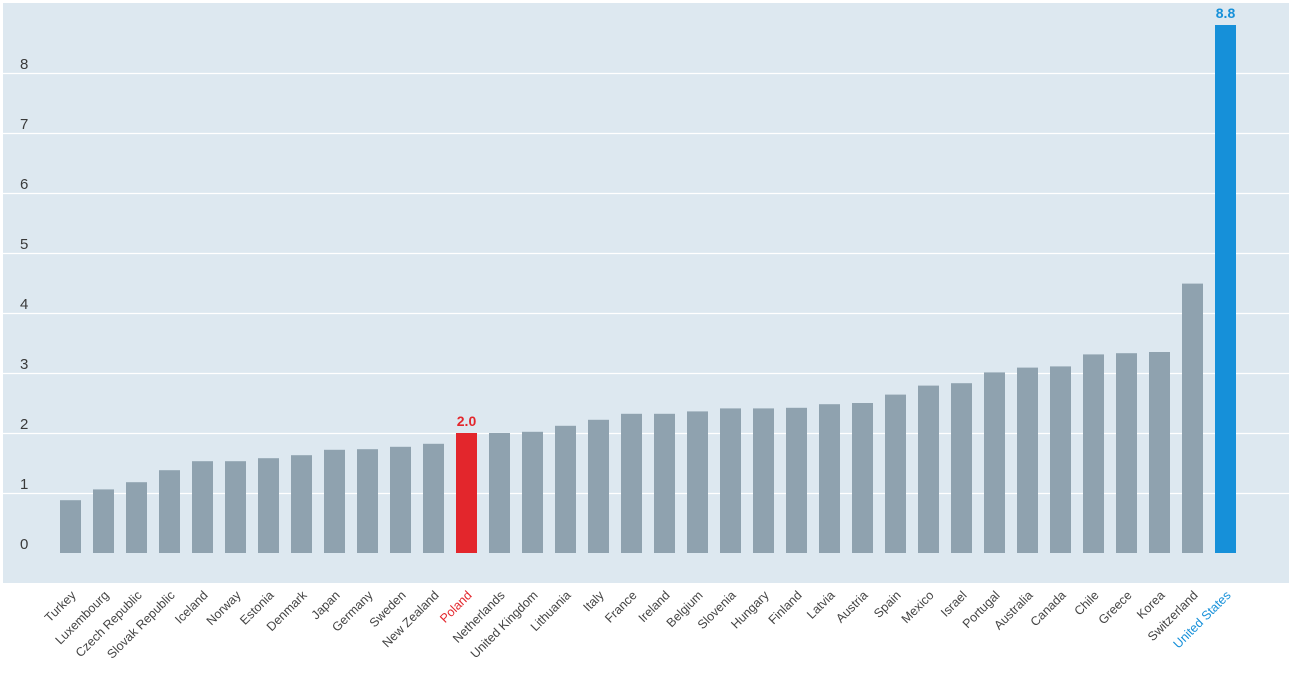 This screenshot has height=674, width=1296. I want to click on data-label: 2.0, so click(467, 421).